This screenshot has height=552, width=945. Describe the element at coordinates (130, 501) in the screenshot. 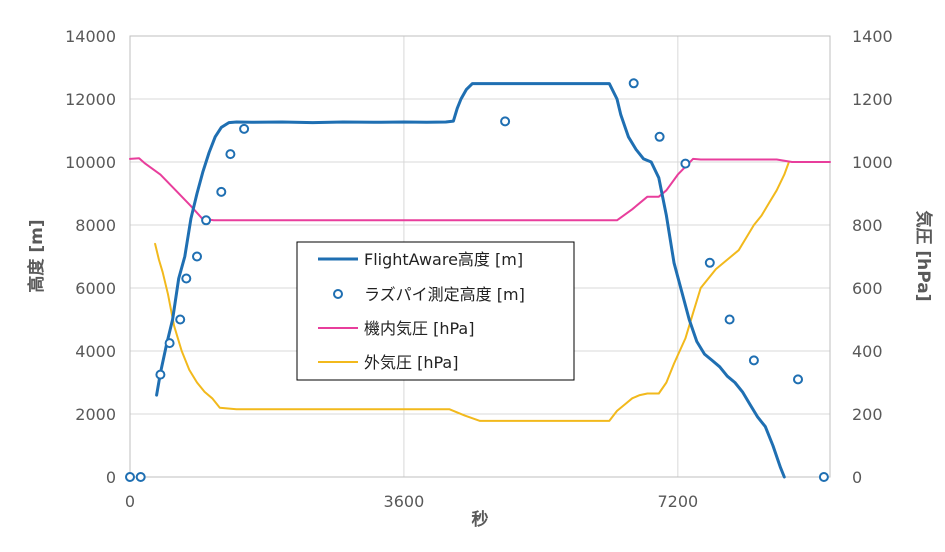

I see `x-tick-label: 0` at that location.